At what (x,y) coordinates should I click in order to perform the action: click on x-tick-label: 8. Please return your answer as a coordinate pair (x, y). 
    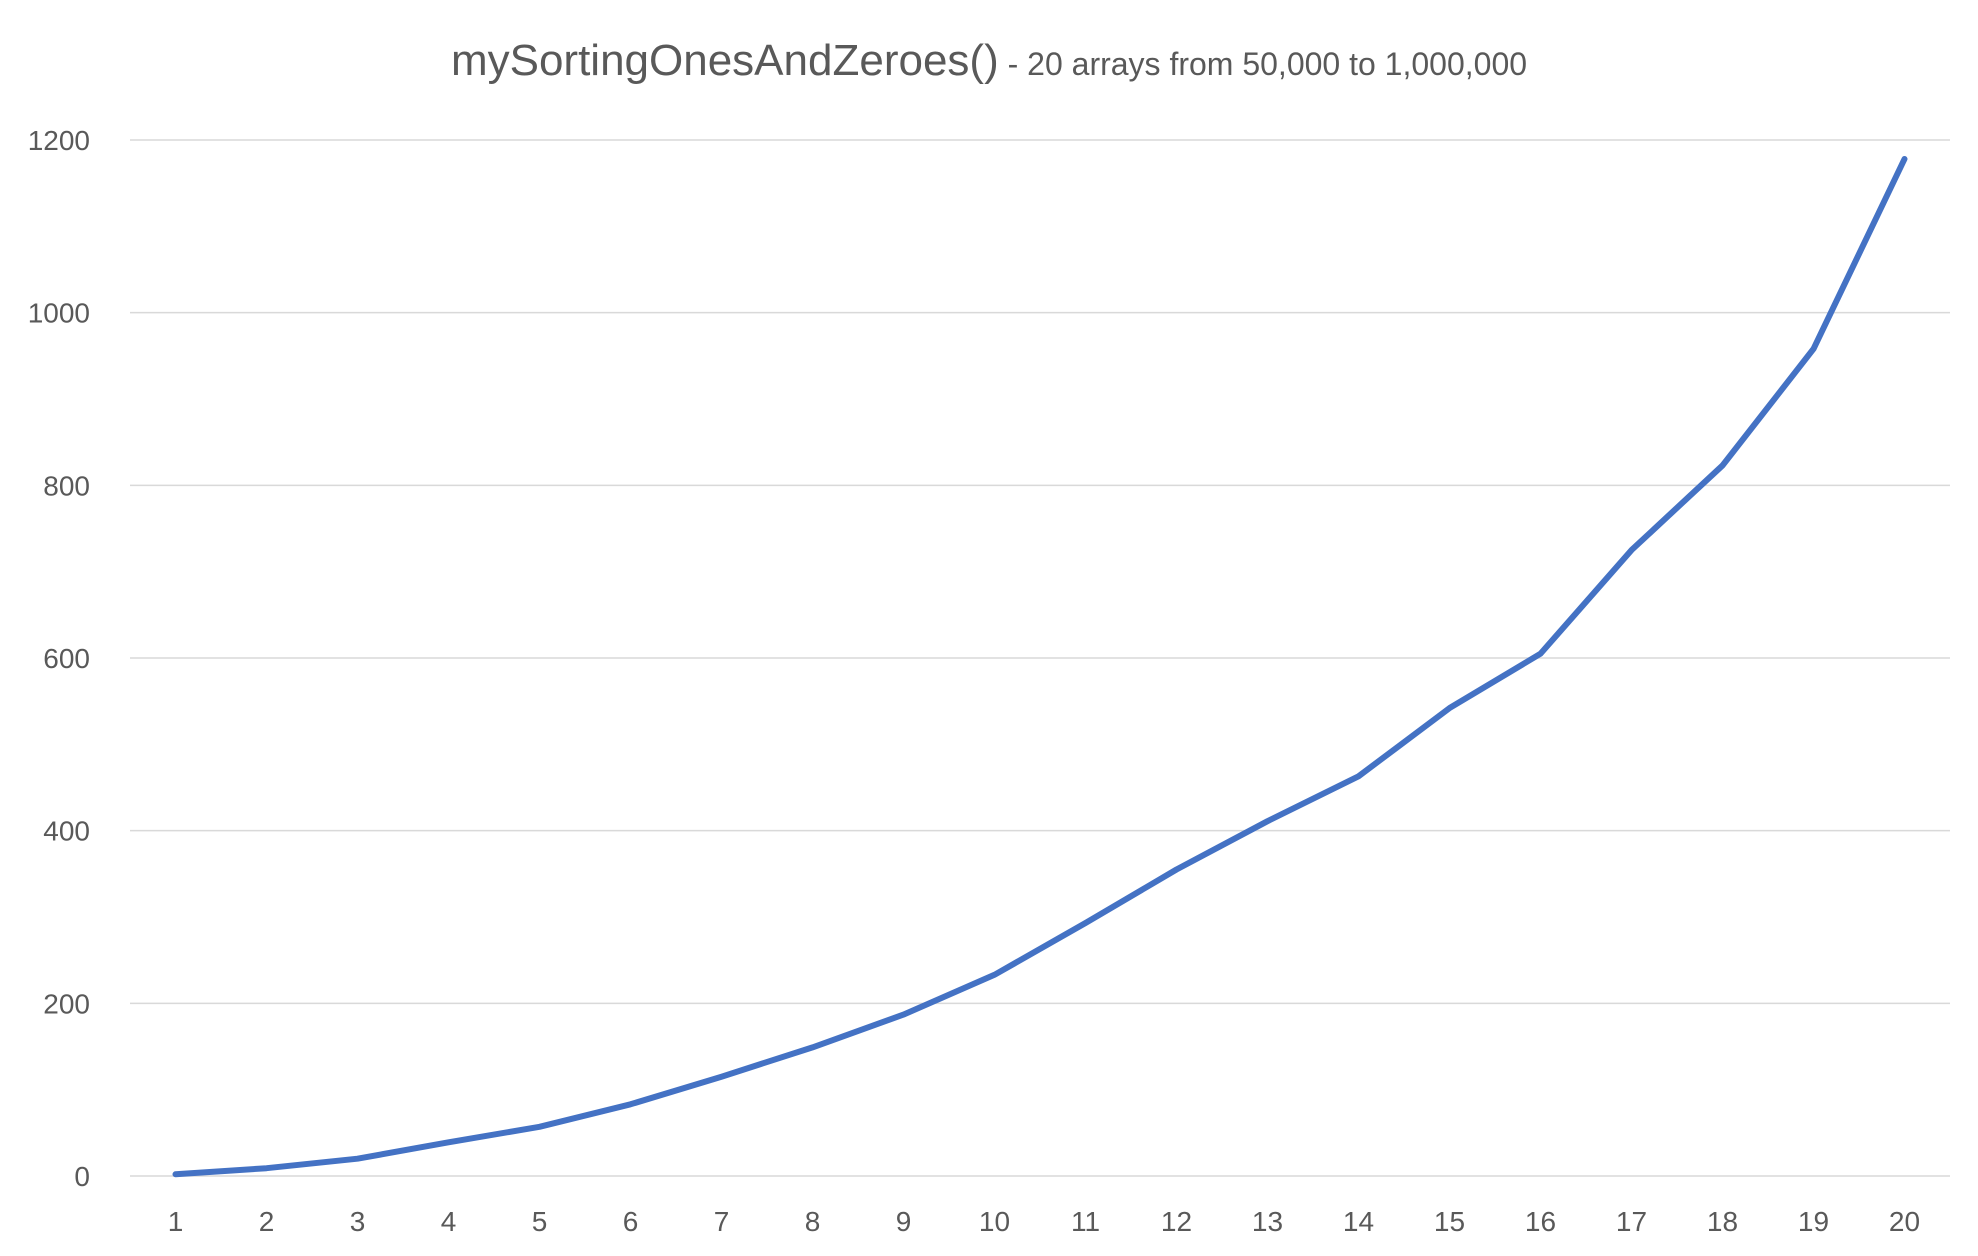
    Looking at the image, I should click on (813, 1221).